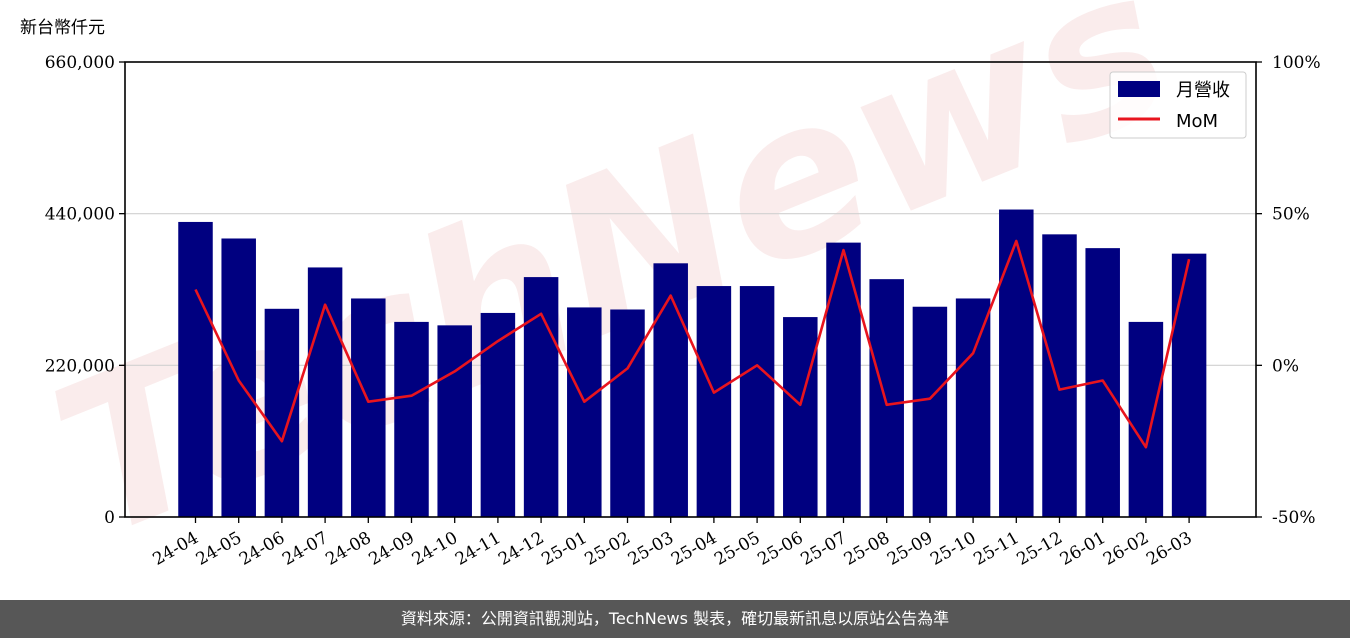 The image size is (1350, 638). What do you see at coordinates (80, 366) in the screenshot?
I see `left-tick-label: 220,000` at bounding box center [80, 366].